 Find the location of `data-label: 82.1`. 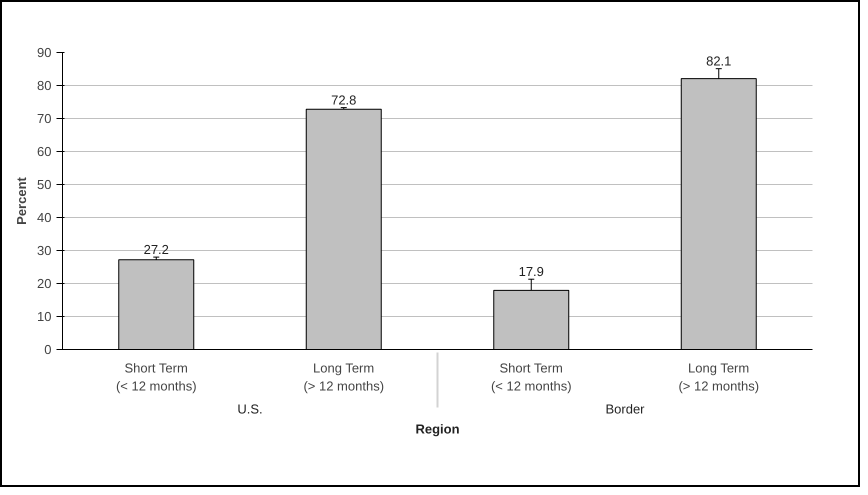

data-label: 82.1 is located at coordinates (719, 61).